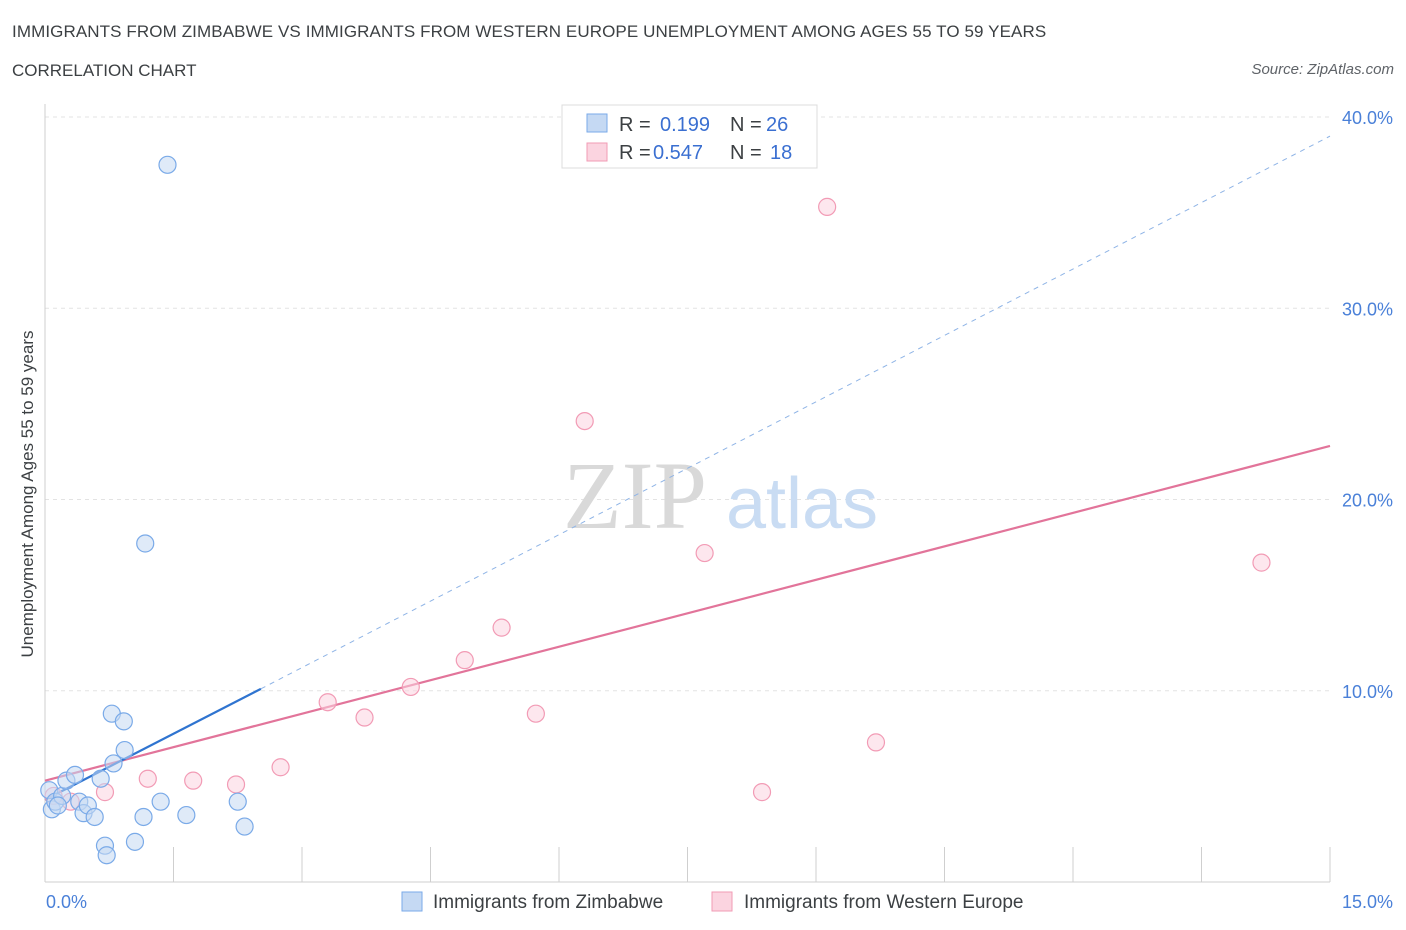 This screenshot has height=930, width=1406. I want to click on legend-top: R = 0.199 N = 26 R = 0.547 N = 18, so click(689, 136).